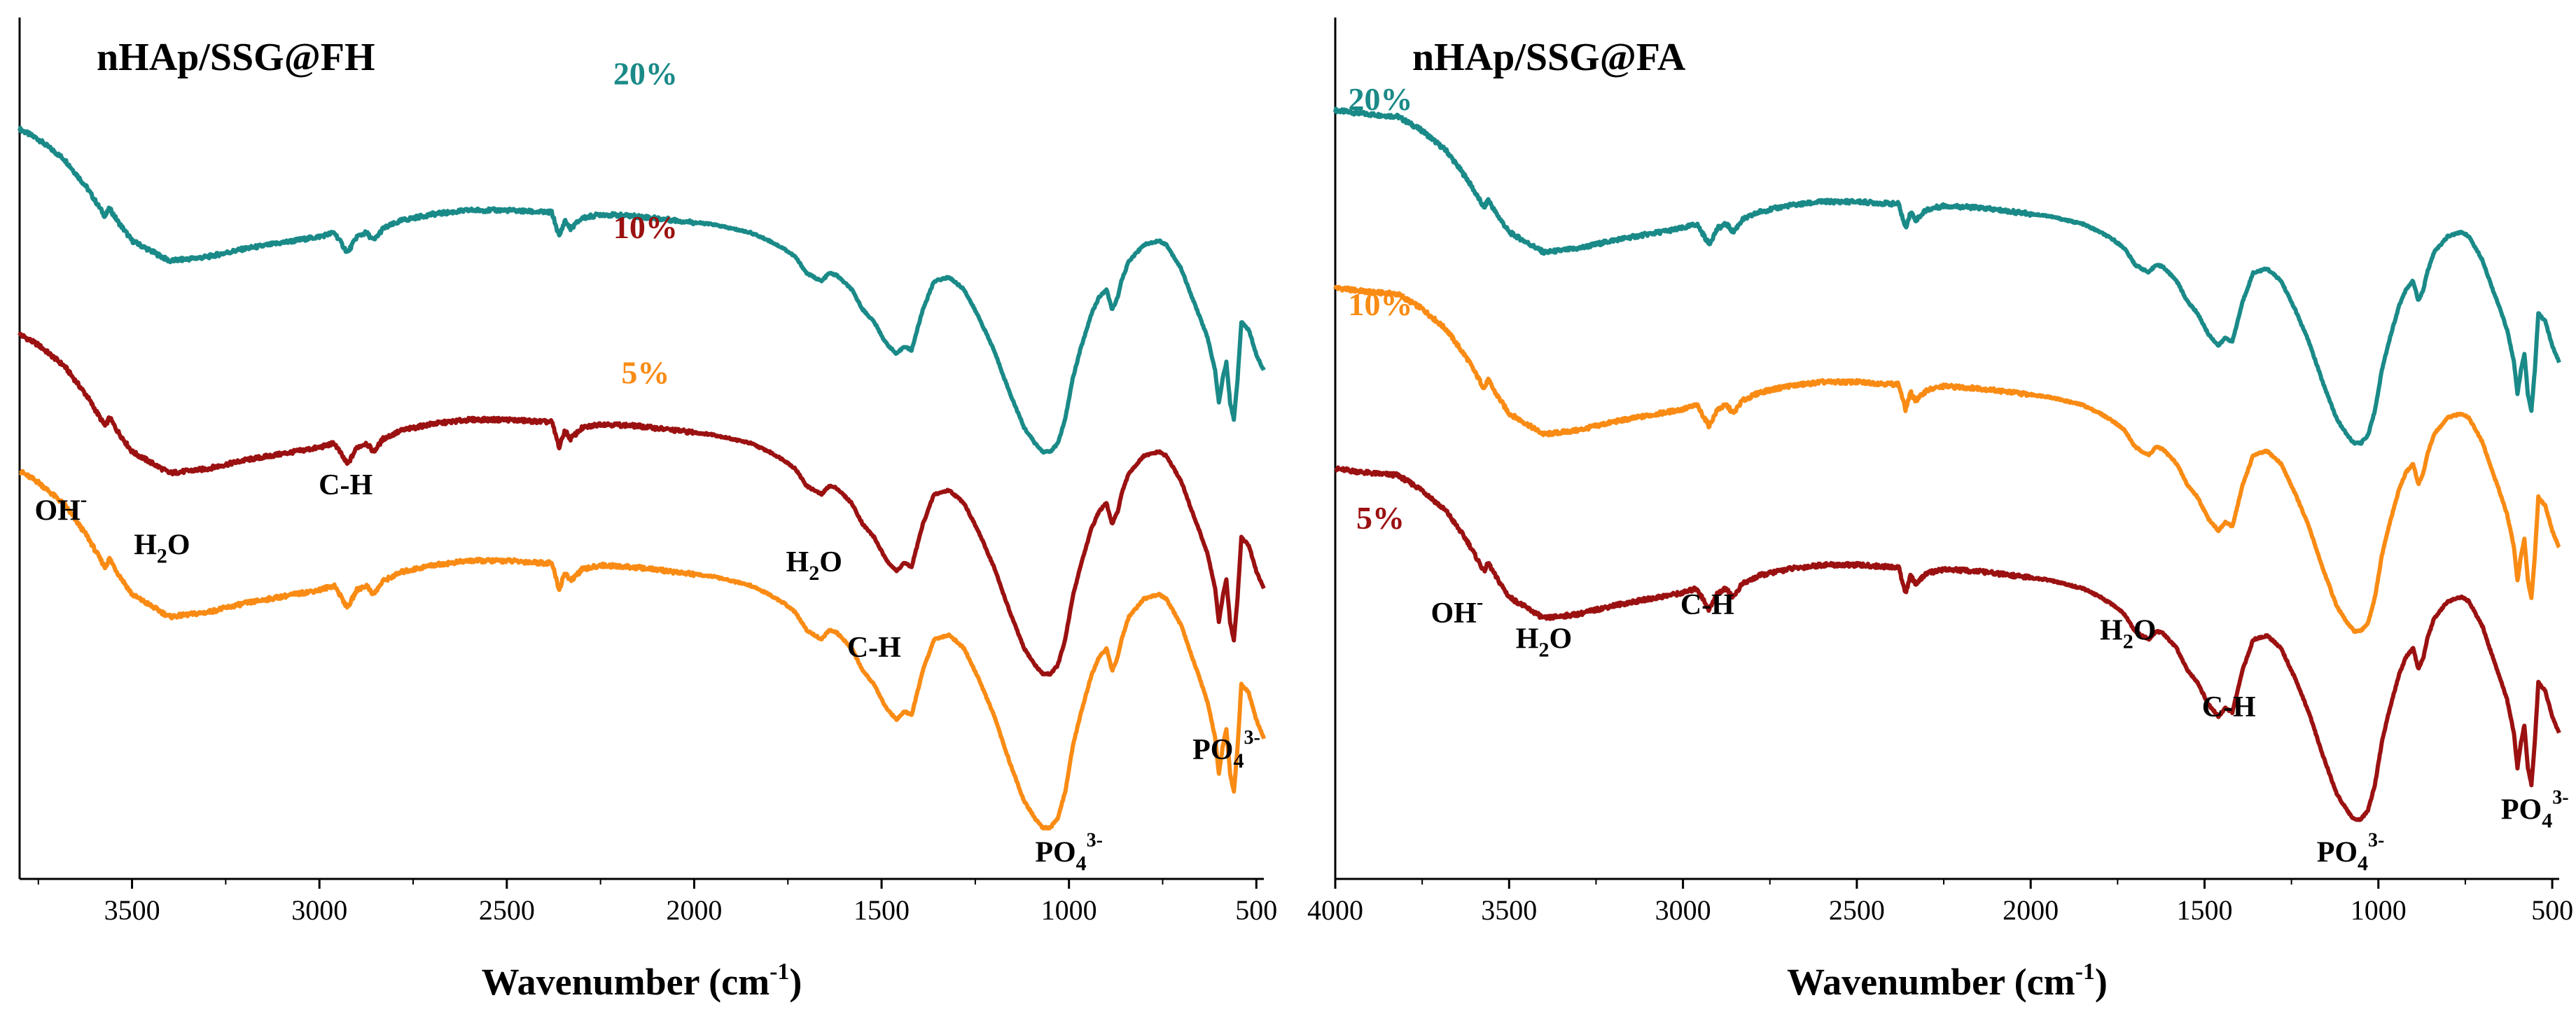 The image size is (2576, 1026). I want to click on panel-title: nHAp/SSG@FA, so click(1549, 57).